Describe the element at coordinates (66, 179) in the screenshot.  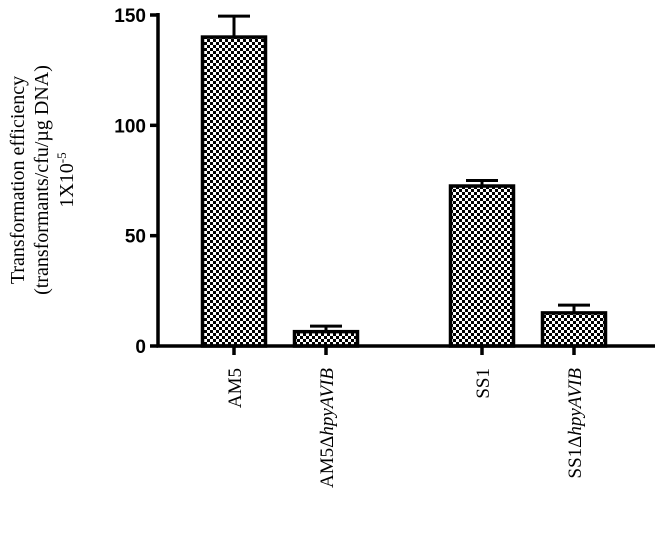
I see `y-axis-label-unit: 1X10-5` at that location.